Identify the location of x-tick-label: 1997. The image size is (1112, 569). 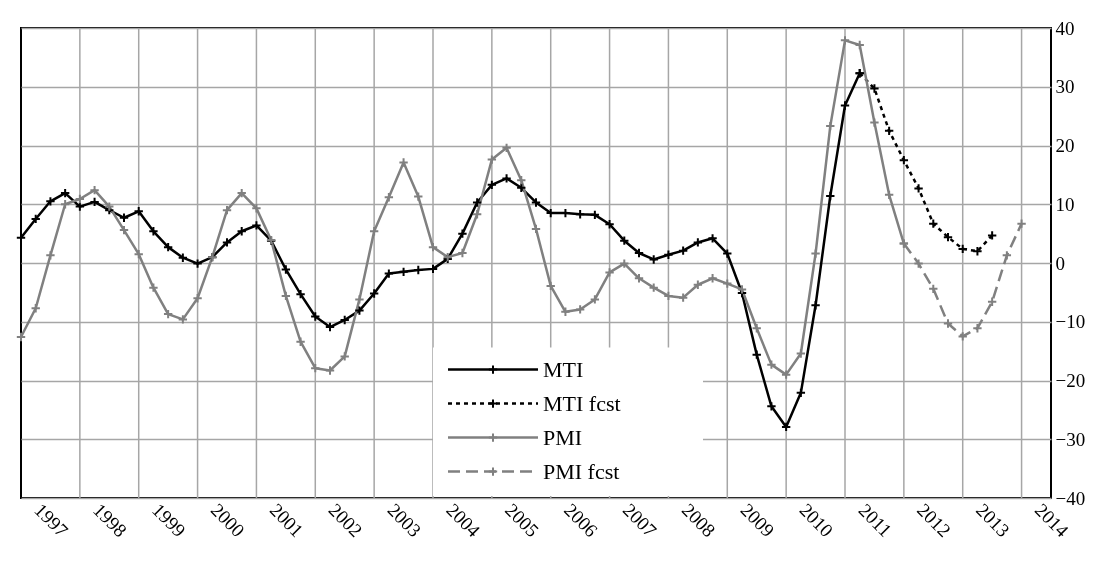
(51, 520).